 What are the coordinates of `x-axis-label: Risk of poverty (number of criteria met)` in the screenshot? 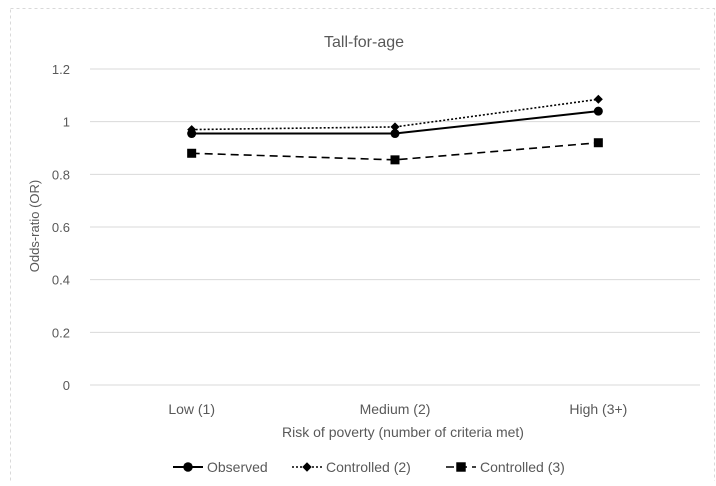 It's located at (403, 432).